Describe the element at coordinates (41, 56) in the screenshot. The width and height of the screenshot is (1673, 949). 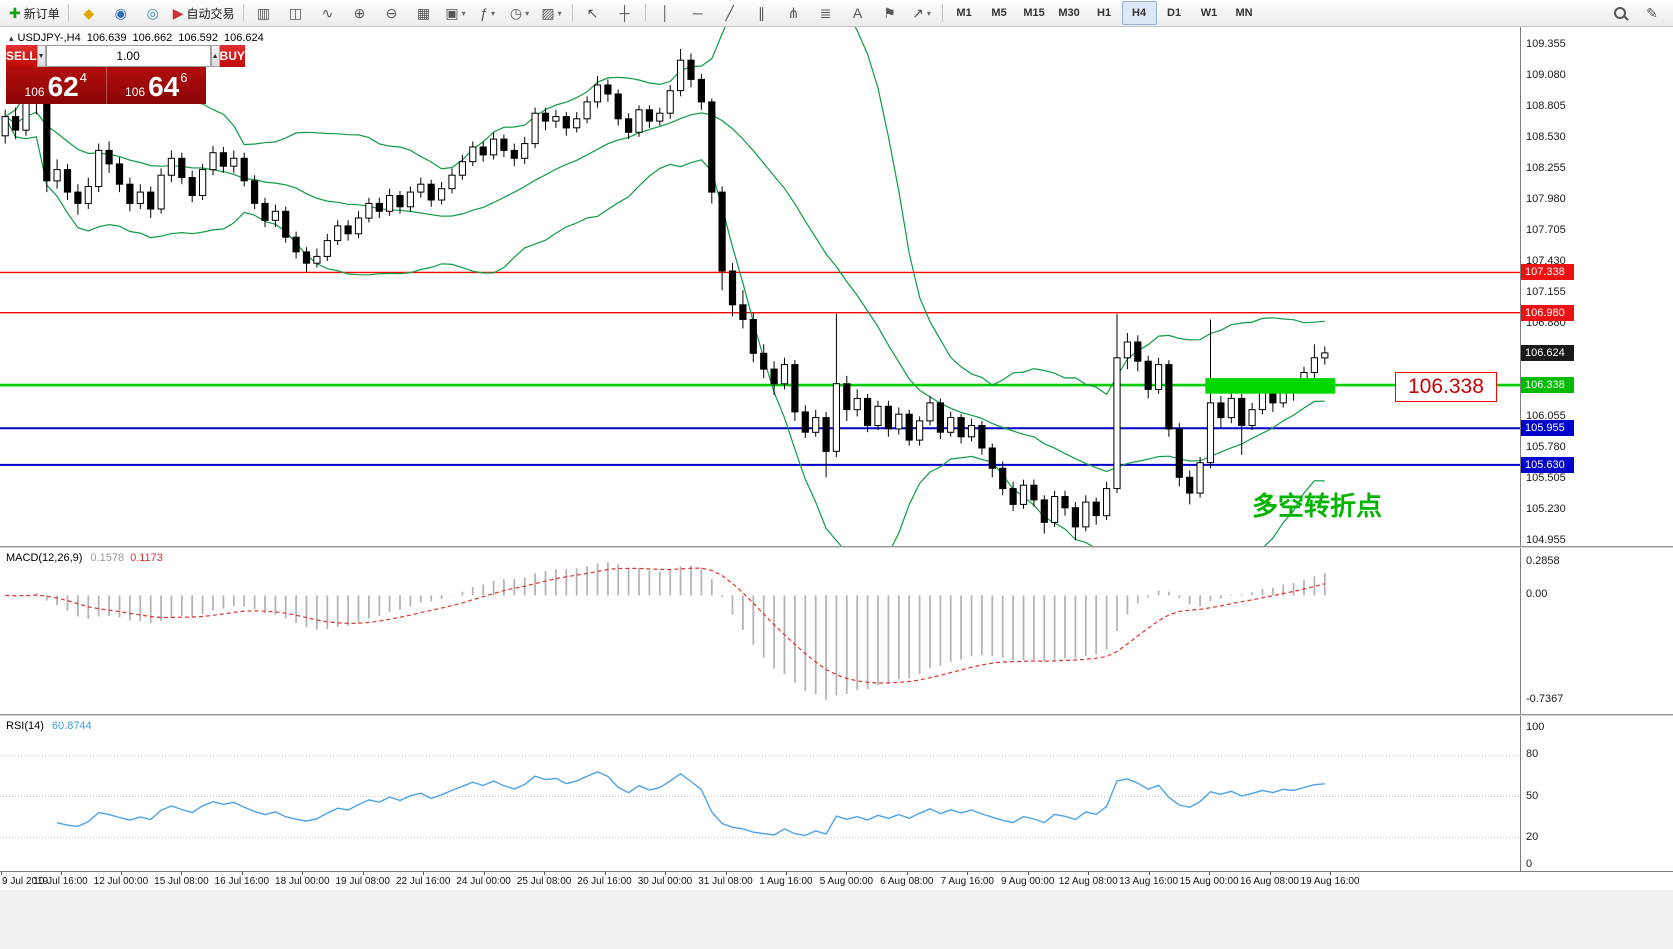
I see `volume-dropdown-button: ▼` at that location.